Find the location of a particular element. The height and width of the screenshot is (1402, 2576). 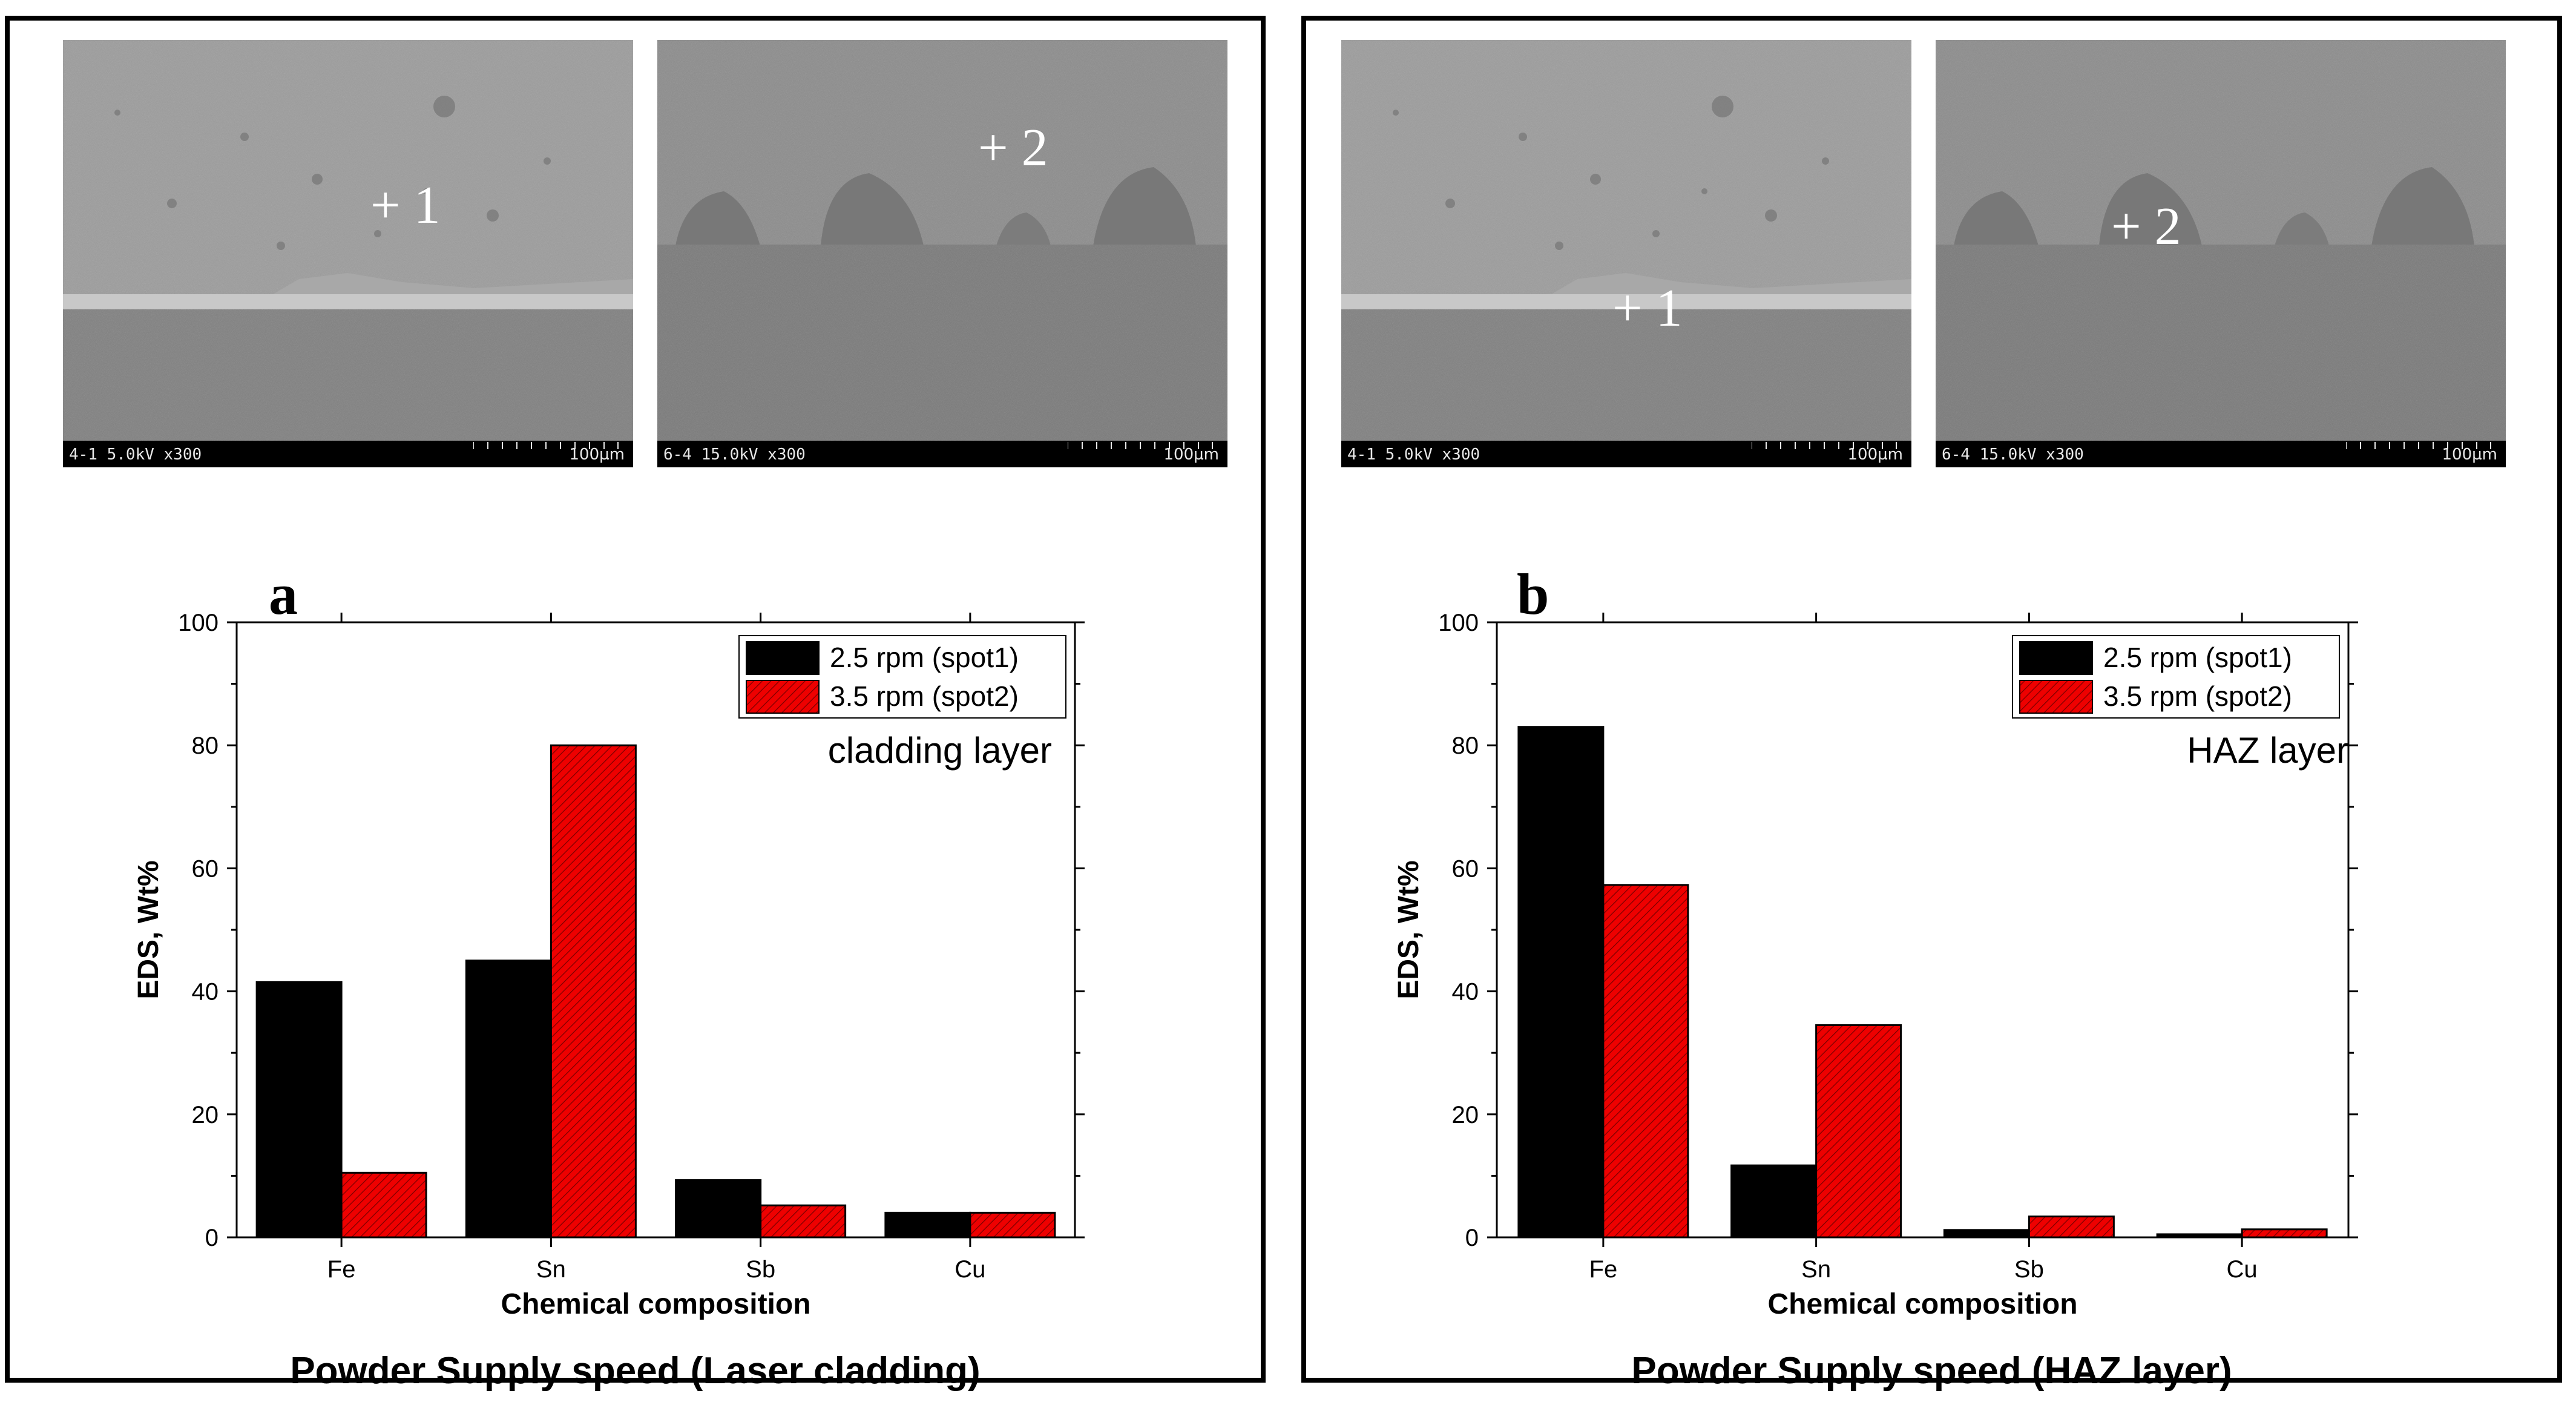

panel-caption: Powder Supply speed (HAZ layer) is located at coordinates (1931, 1371).